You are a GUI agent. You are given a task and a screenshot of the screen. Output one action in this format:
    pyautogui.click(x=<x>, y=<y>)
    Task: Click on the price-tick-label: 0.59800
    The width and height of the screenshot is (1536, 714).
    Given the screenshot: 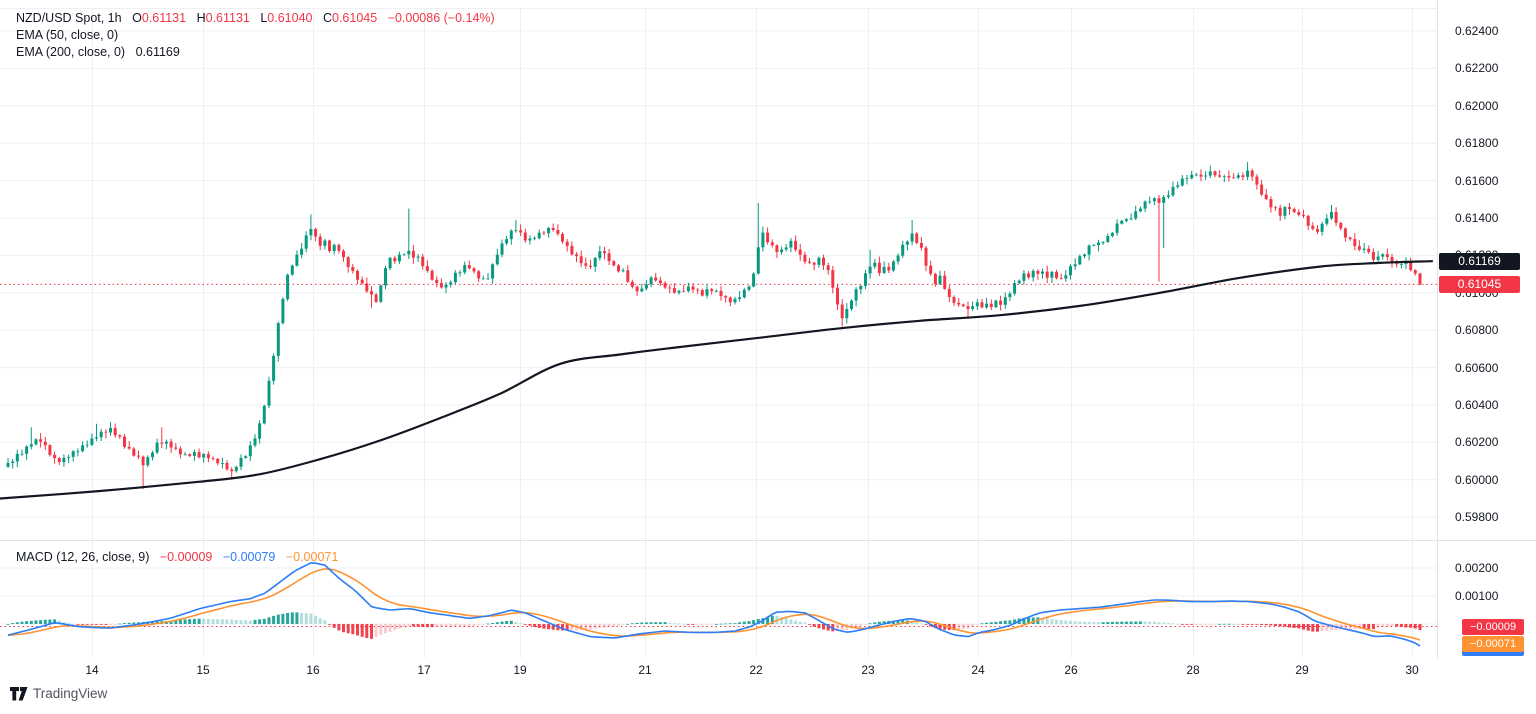 What is the action you would take?
    pyautogui.click(x=1477, y=517)
    